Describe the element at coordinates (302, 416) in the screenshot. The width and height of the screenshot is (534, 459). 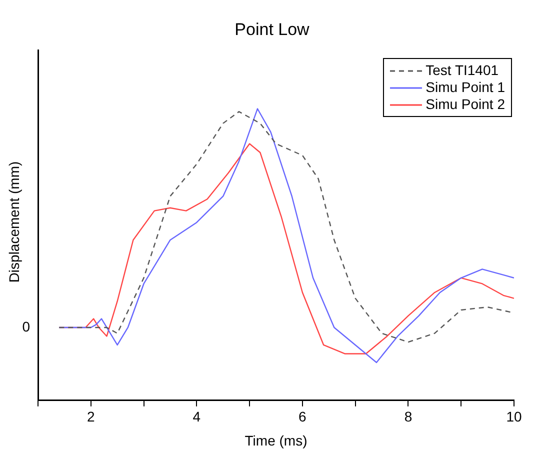
I see `x-tick-label: 6` at that location.